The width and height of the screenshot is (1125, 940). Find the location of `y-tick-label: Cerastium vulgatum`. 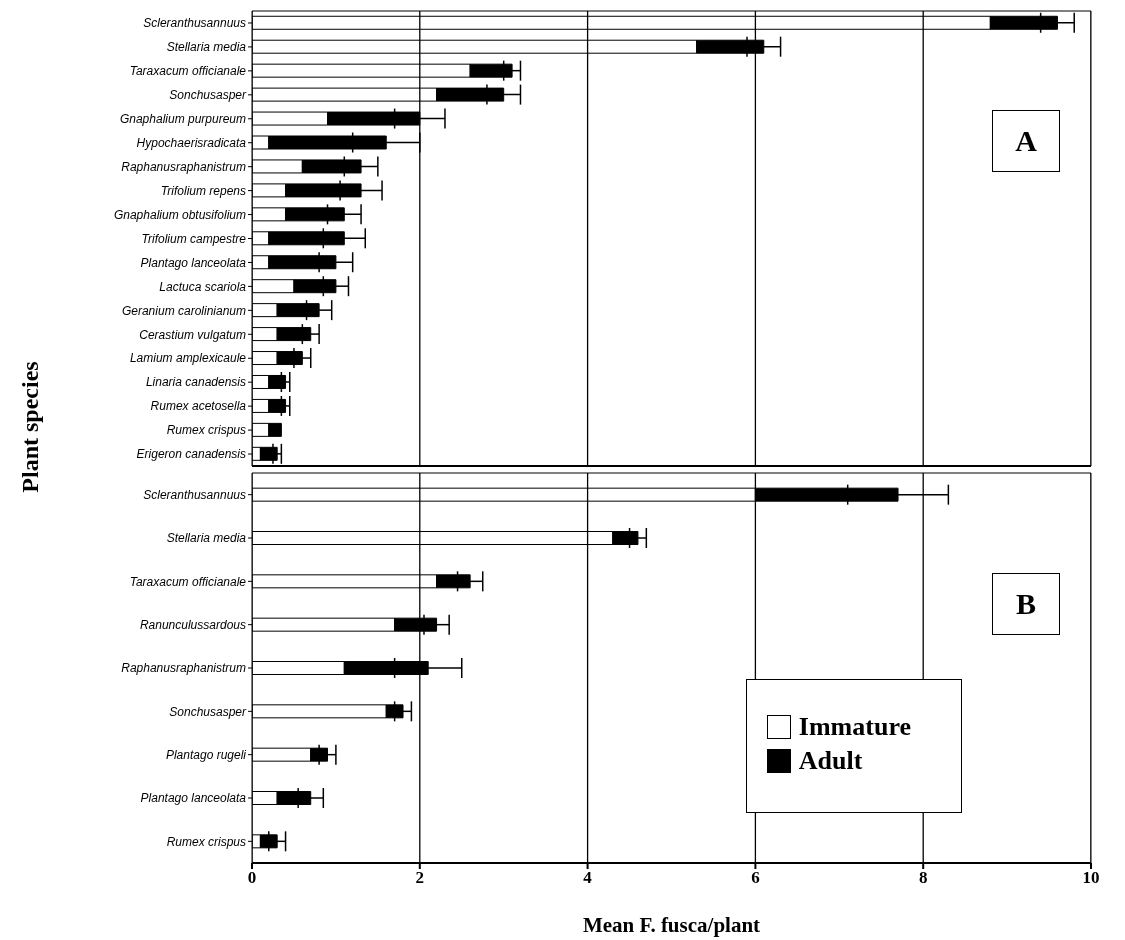

y-tick-label: Cerastium vulgatum is located at coordinates (192, 334).